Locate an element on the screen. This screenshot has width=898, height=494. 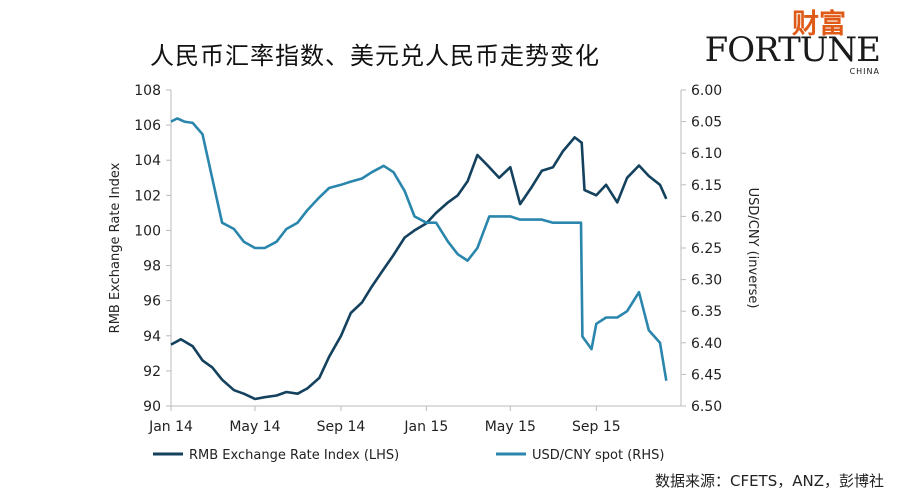
left-tick-label: 104 is located at coordinates (147, 161).